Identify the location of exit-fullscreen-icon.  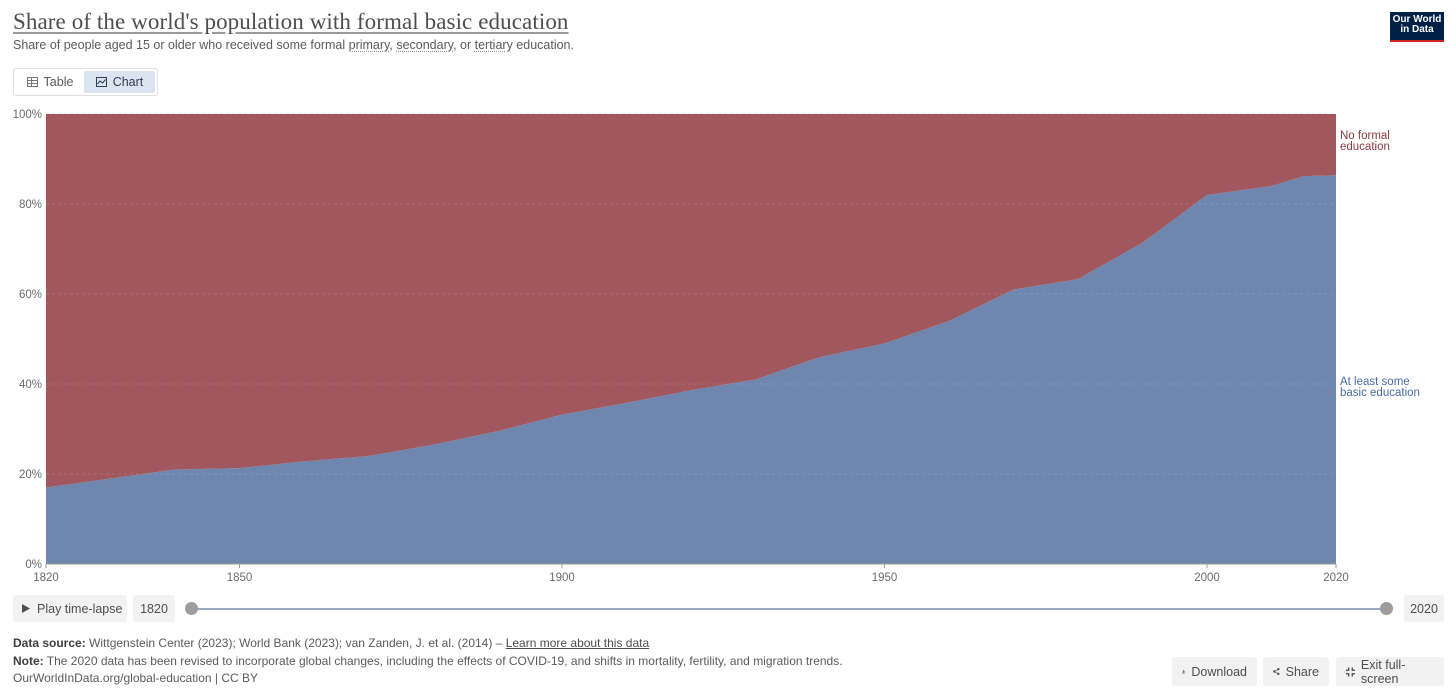
(1350, 671).